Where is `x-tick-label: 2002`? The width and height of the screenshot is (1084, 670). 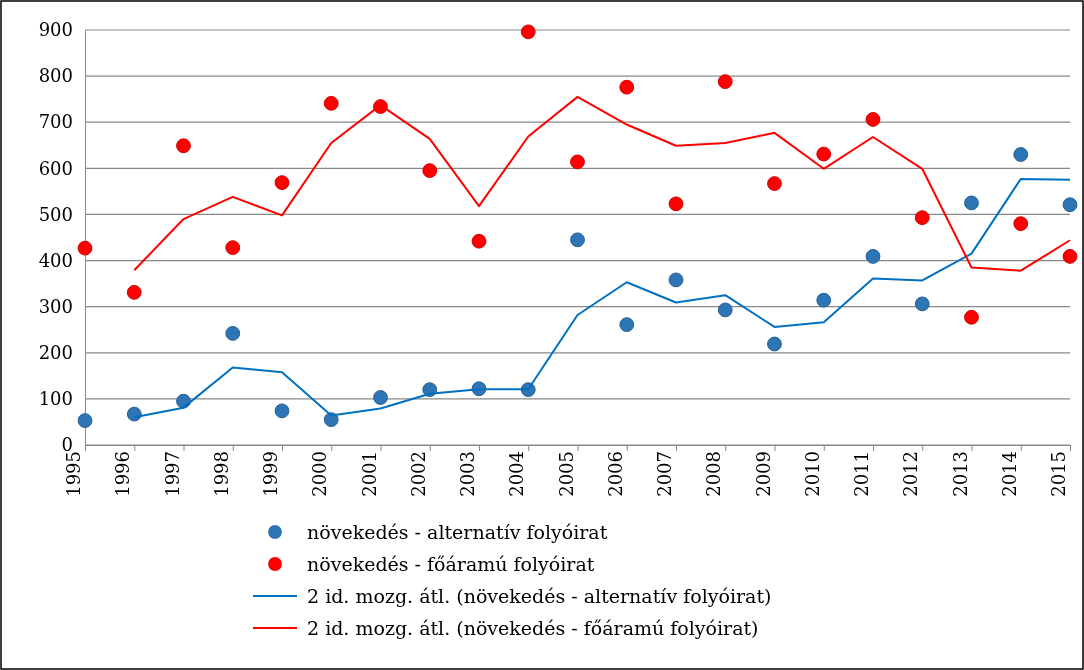
x-tick-label: 2002 is located at coordinates (418, 474).